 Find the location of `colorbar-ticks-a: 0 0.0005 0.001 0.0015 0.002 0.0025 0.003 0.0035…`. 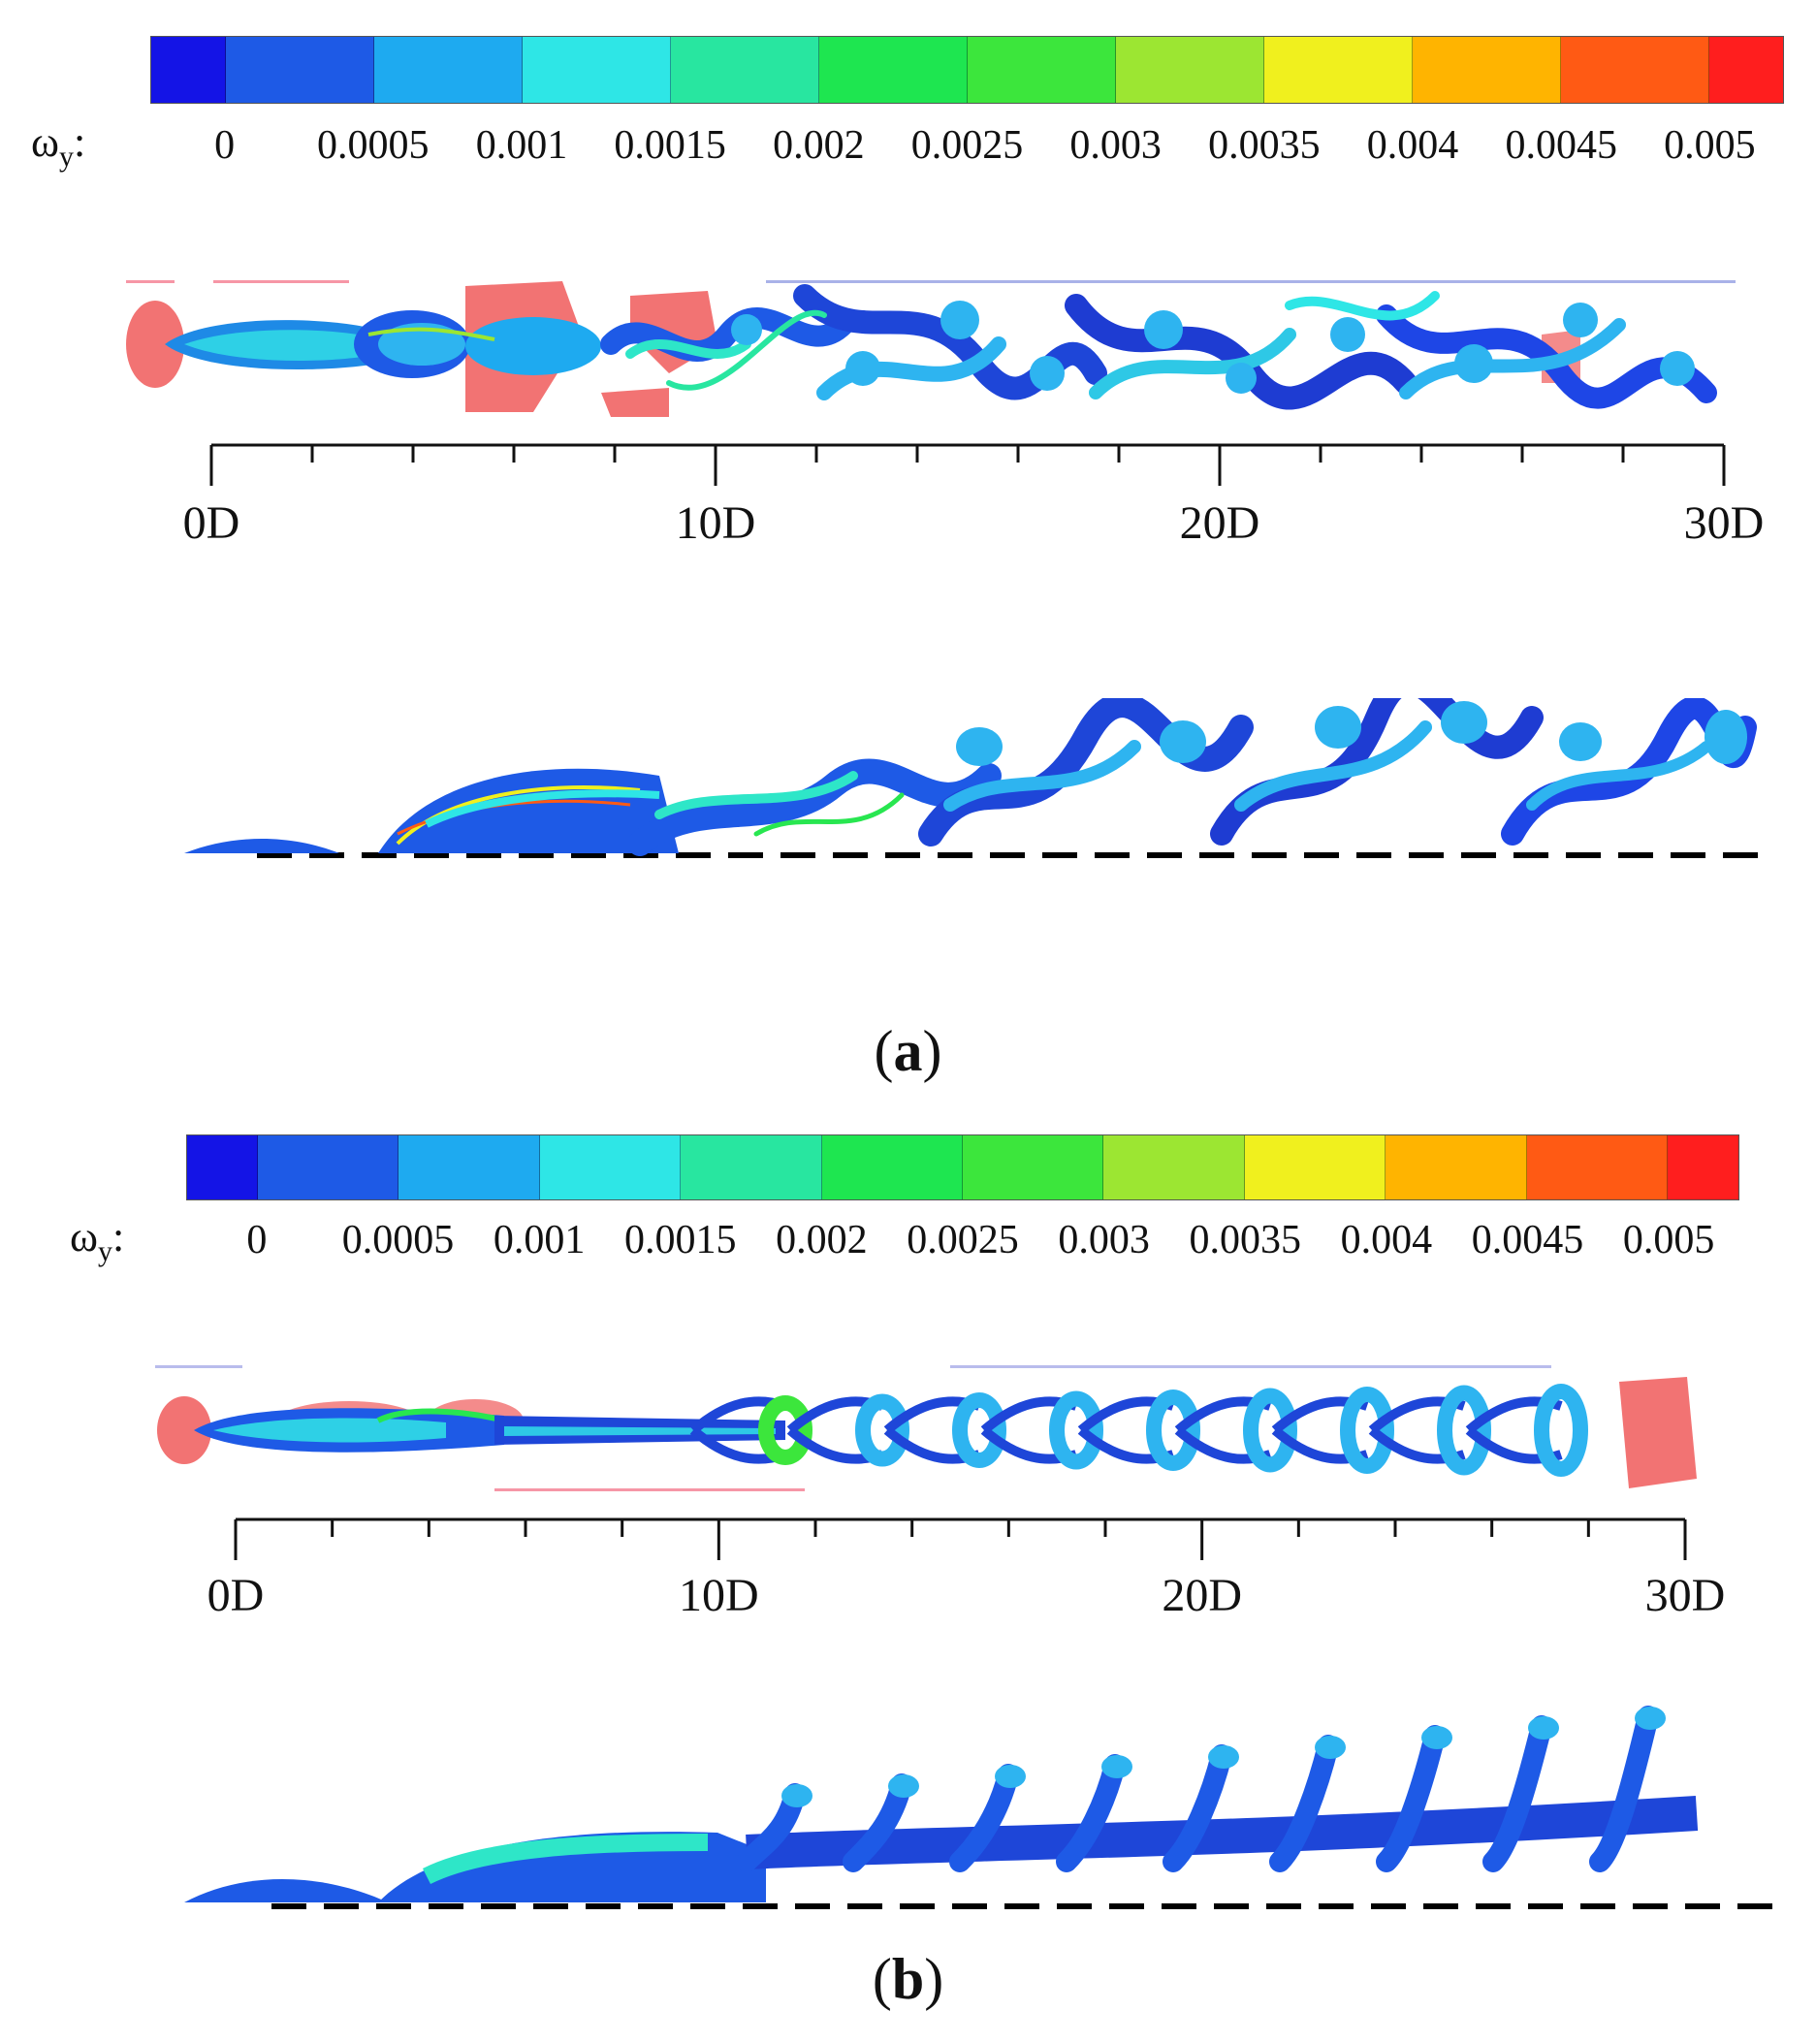

colorbar-ticks-a: 0 0.0005 0.001 0.0015 0.002 0.0025 0.003 0.0035… is located at coordinates (967, 146).